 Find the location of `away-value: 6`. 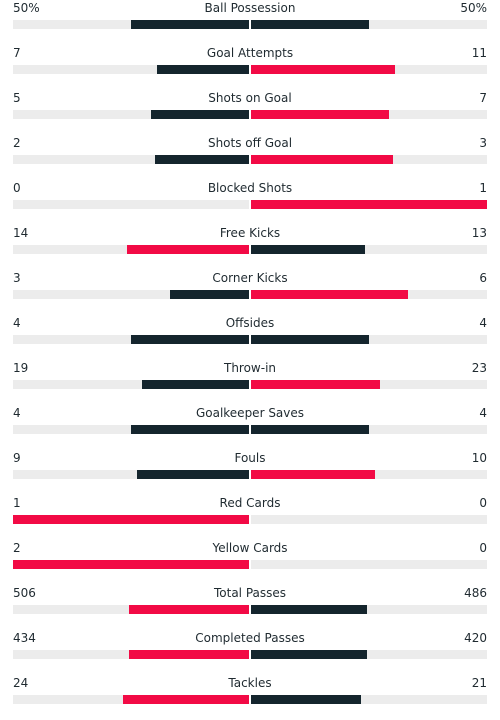

away-value: 6 is located at coordinates (483, 278).